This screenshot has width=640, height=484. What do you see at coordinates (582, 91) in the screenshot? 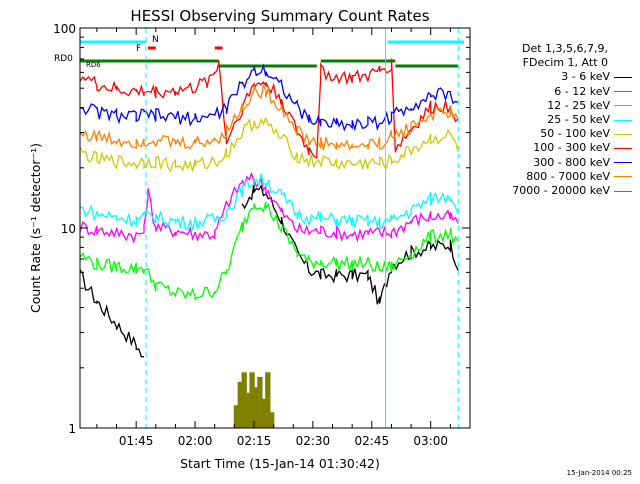
I see `legend-item-label: 6 - 12 keV` at bounding box center [582, 91].